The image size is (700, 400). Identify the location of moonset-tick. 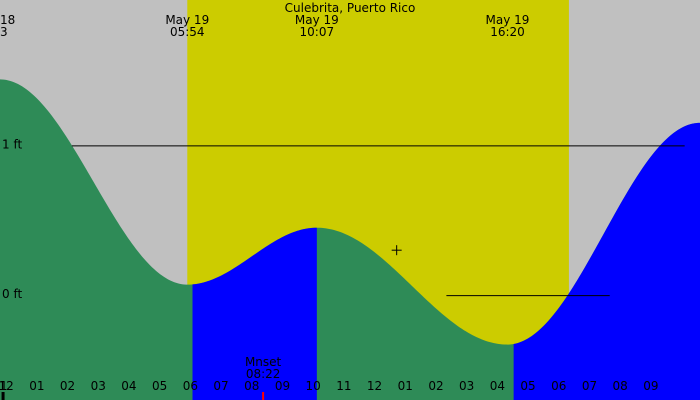
(263, 396).